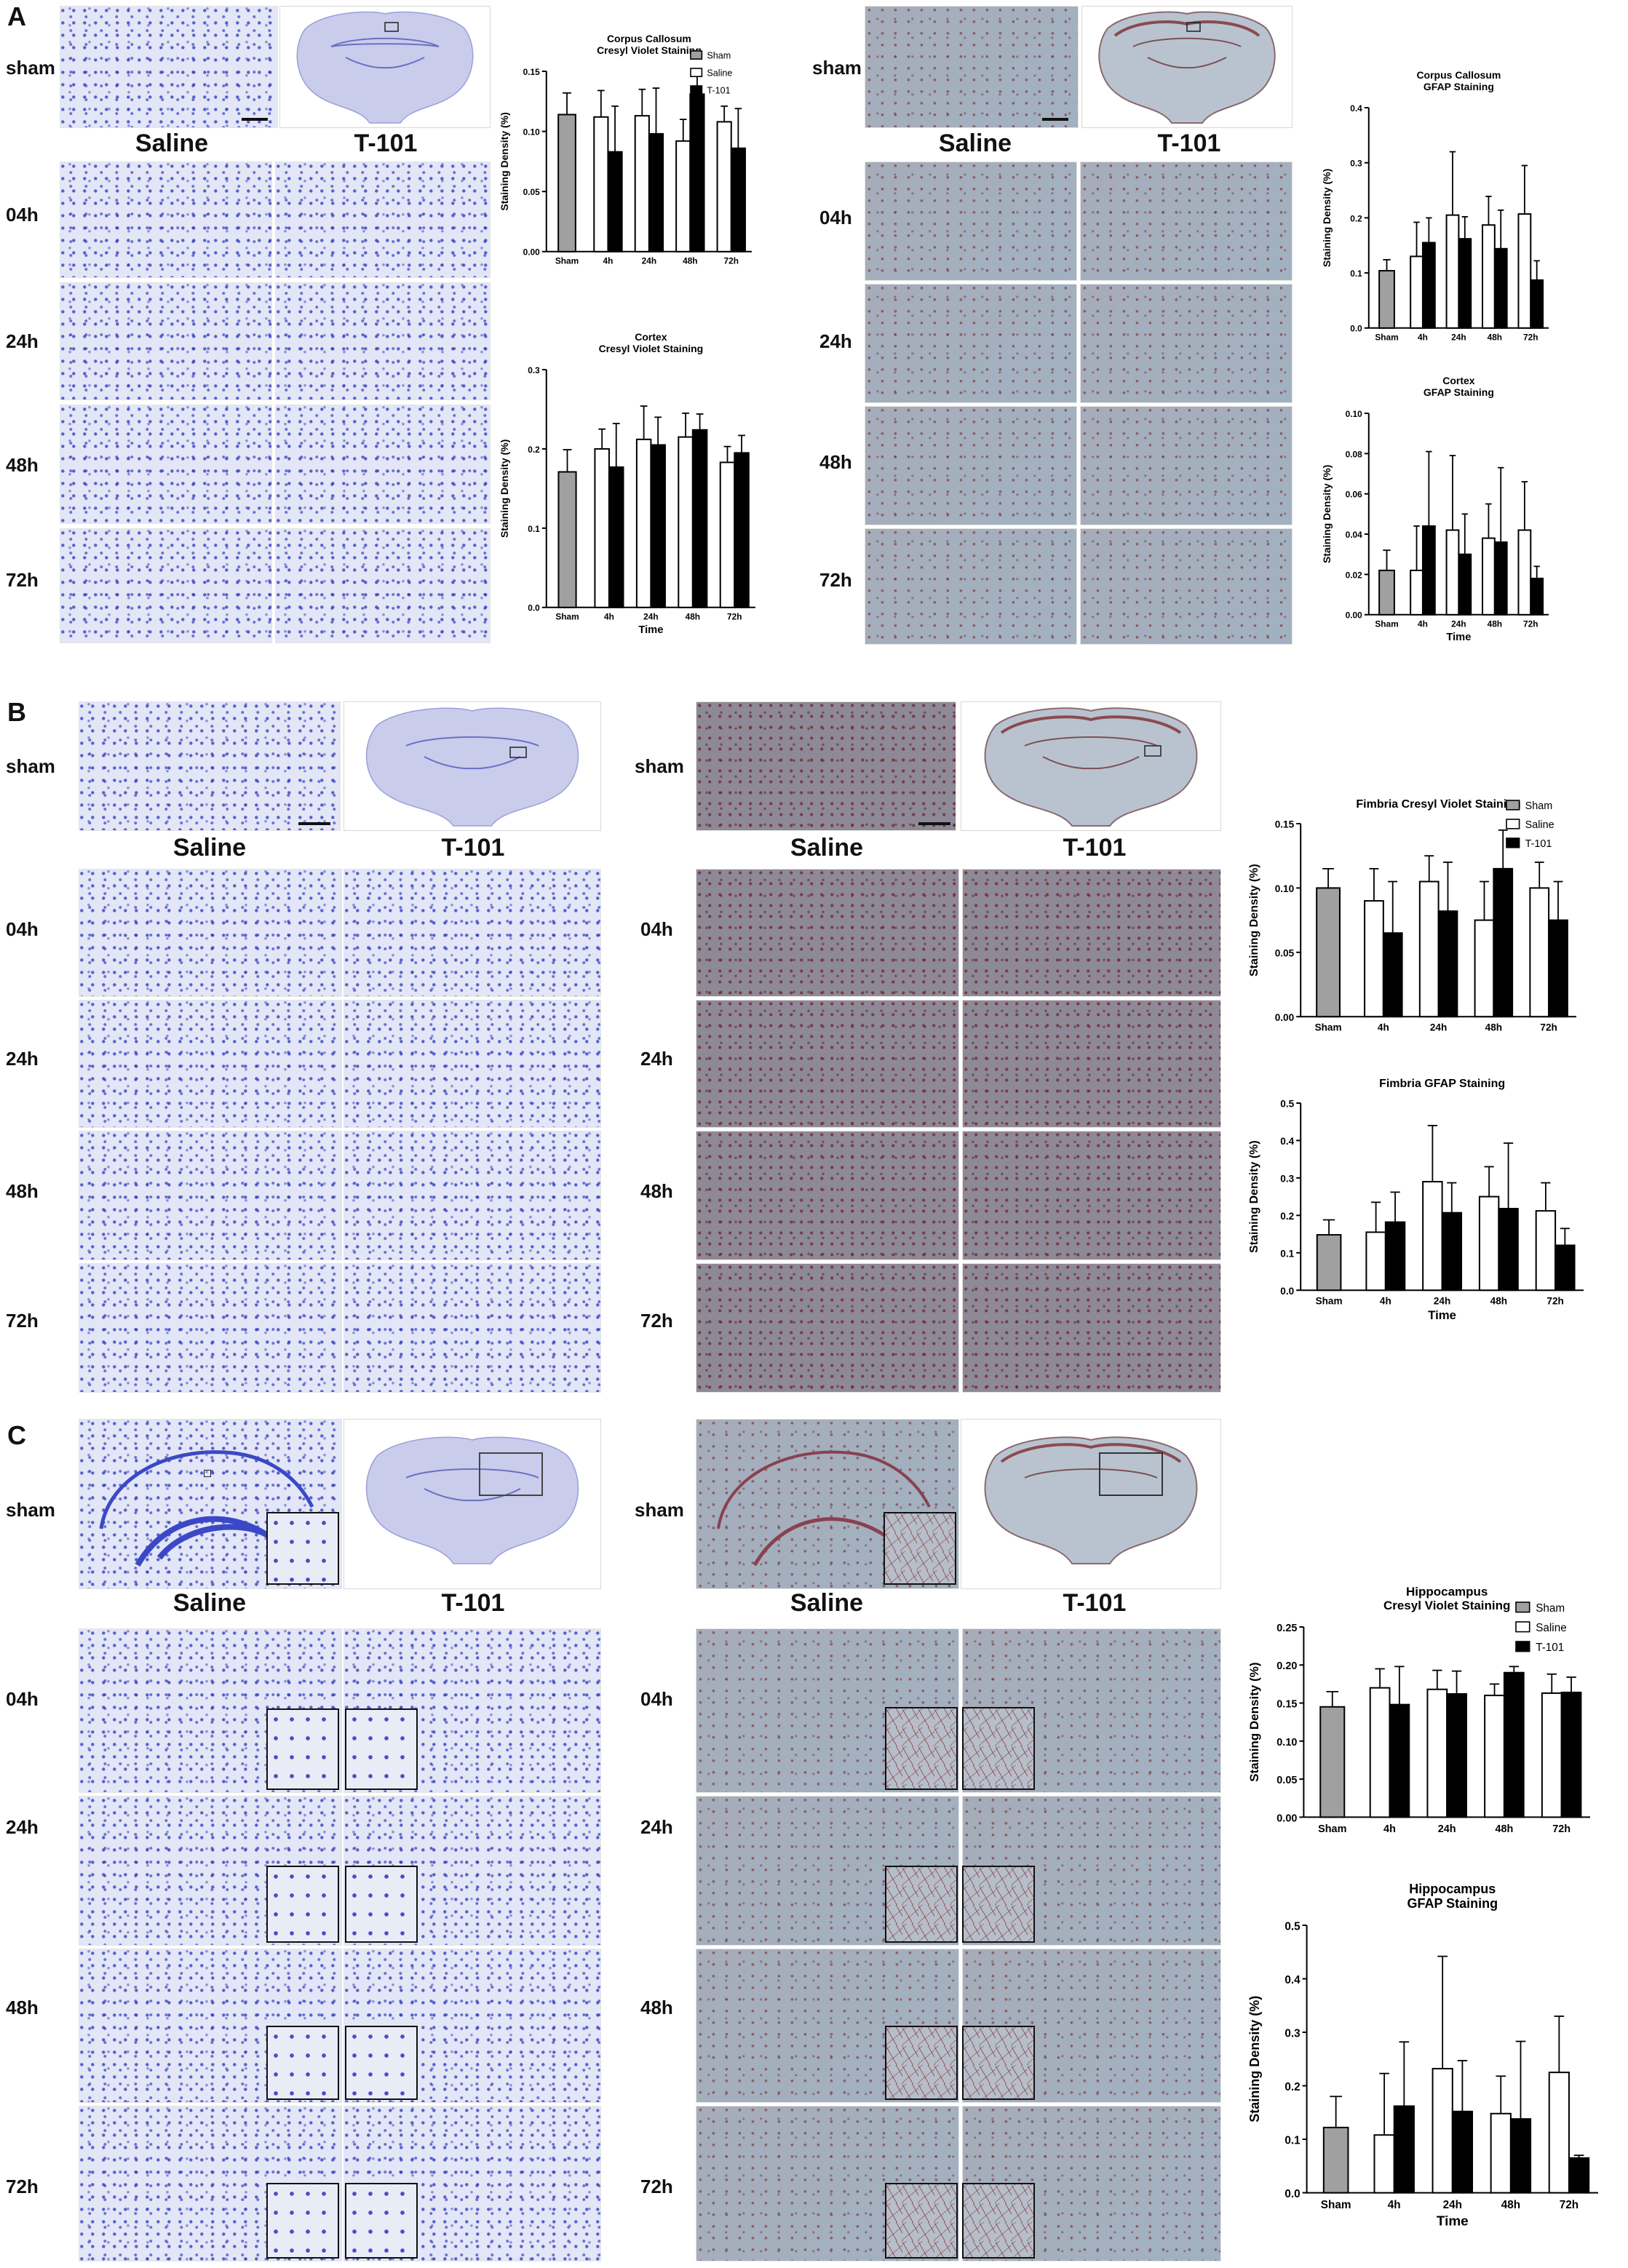  What do you see at coordinates (1091, 1064) in the screenshot?
I see `micrograph-b-gfap-t101-24h` at bounding box center [1091, 1064].